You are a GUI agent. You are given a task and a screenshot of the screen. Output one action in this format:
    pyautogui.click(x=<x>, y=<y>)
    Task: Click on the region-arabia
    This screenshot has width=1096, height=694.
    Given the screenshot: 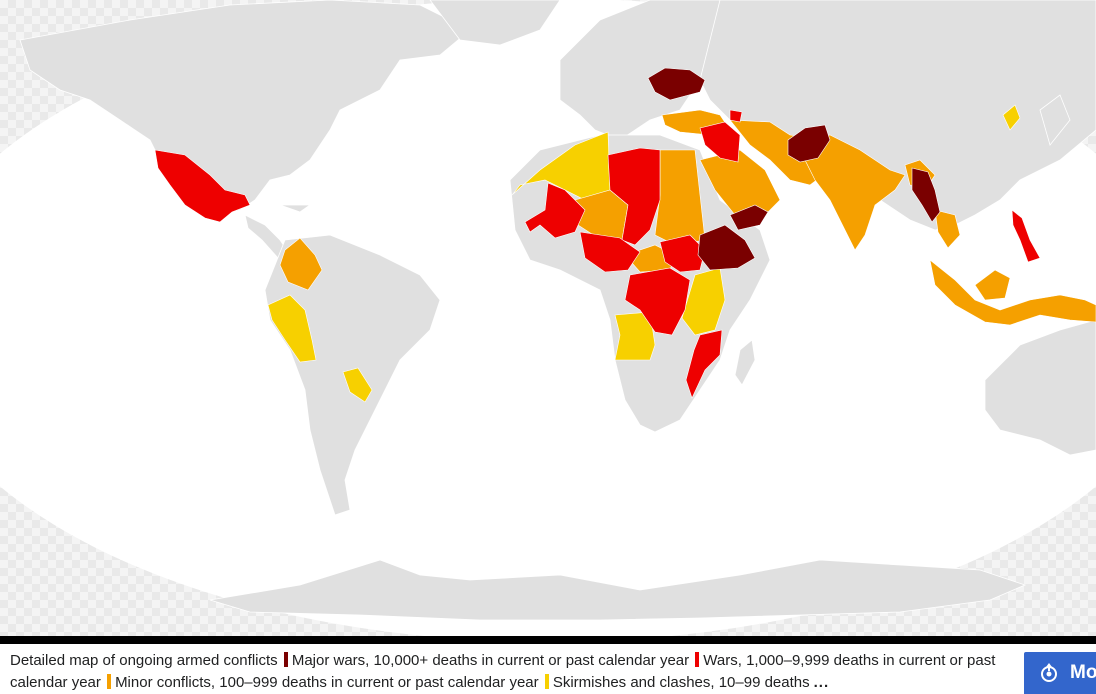 What is the action you would take?
    pyautogui.click(x=740, y=185)
    